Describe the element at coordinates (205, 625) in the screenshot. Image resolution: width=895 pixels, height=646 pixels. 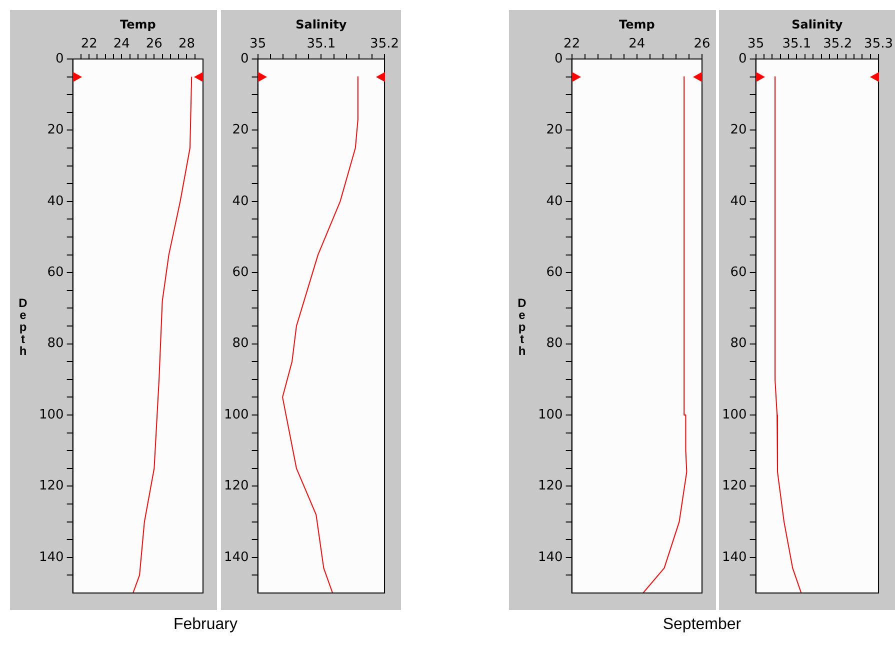
I see `text: February` at that location.